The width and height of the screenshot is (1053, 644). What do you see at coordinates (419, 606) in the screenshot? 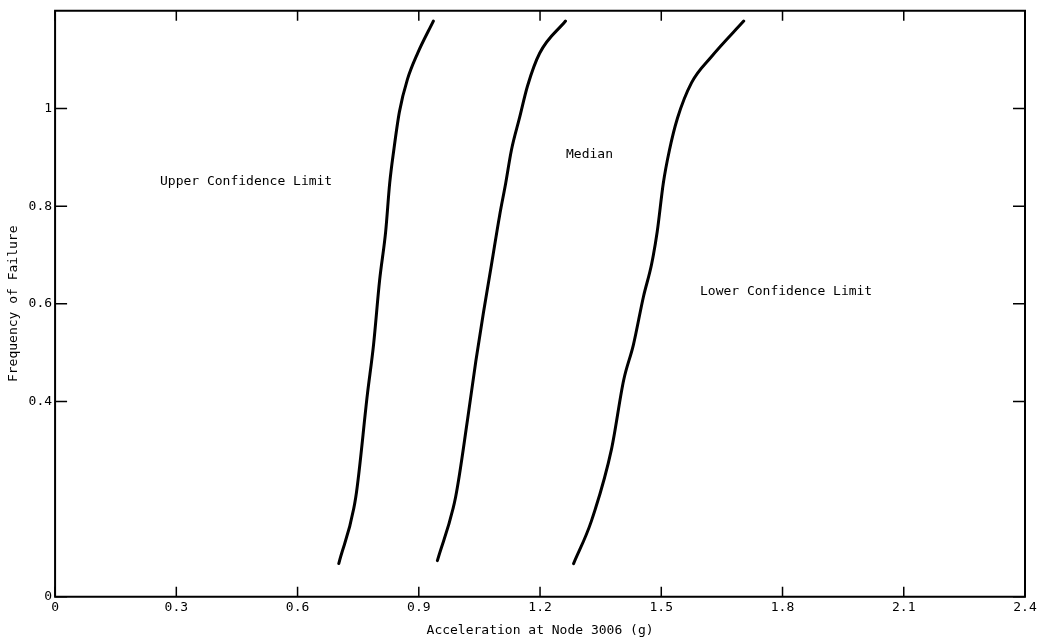
I see `x-tick-label: 0.9` at bounding box center [419, 606].